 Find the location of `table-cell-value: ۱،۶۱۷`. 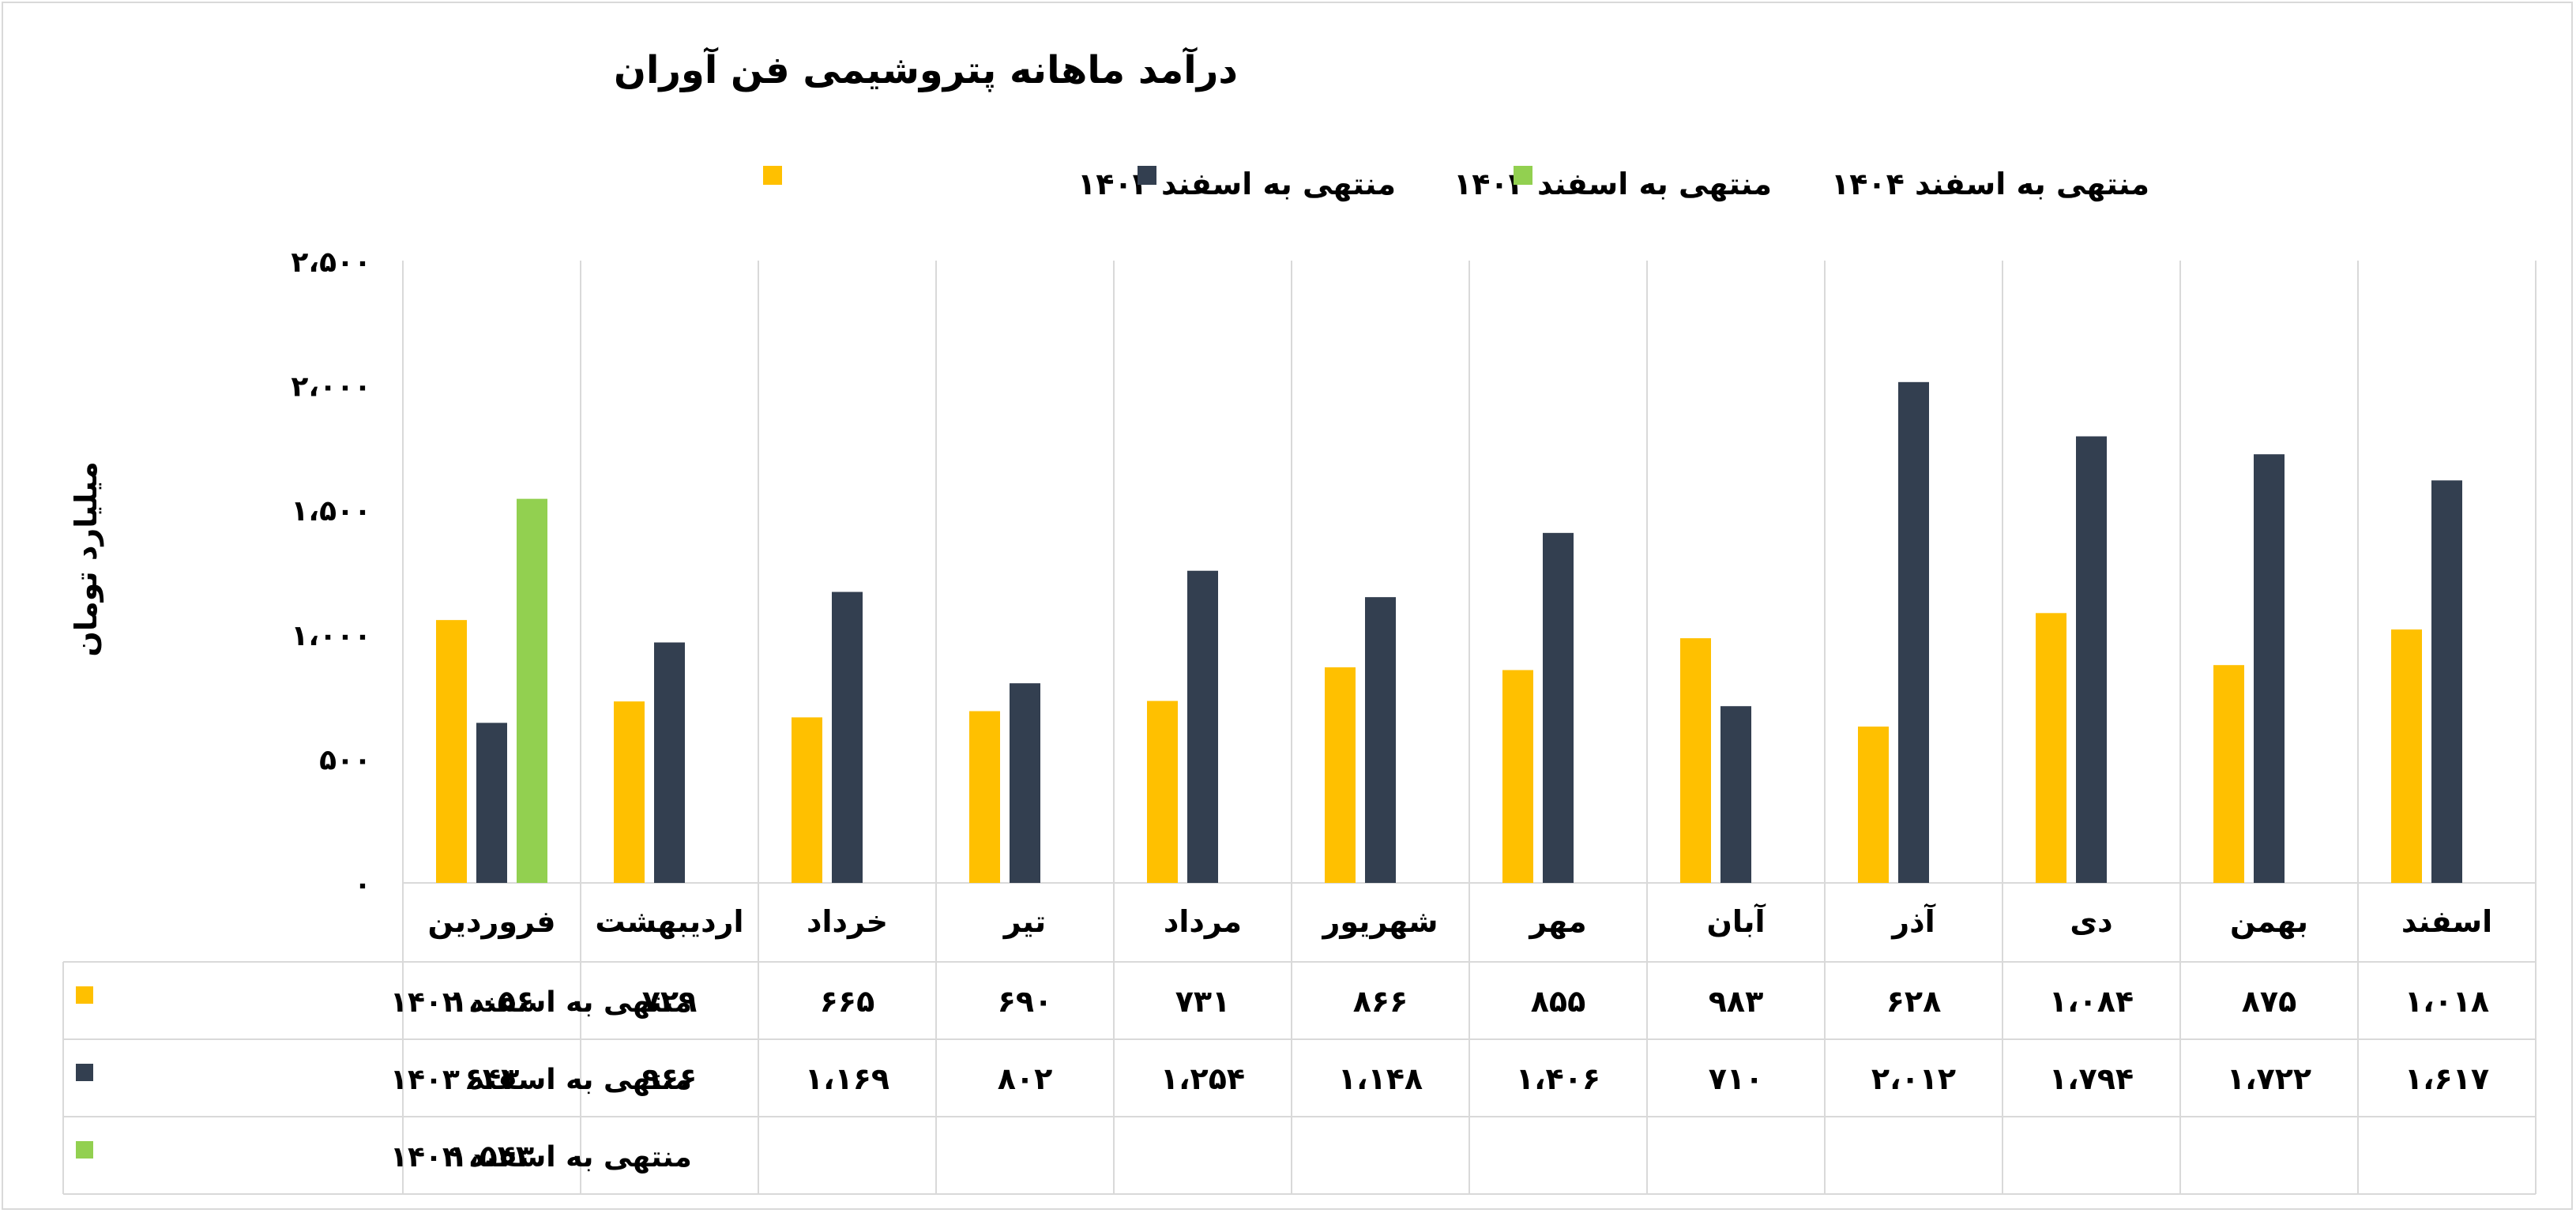

table-cell-value: ۱،۶۱۷ is located at coordinates (2447, 1078).